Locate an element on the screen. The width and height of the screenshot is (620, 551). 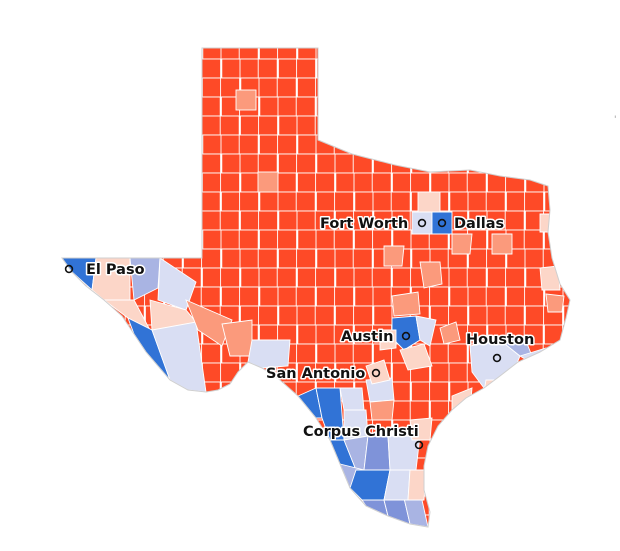
tarrant-county is located at coordinates (422, 223).